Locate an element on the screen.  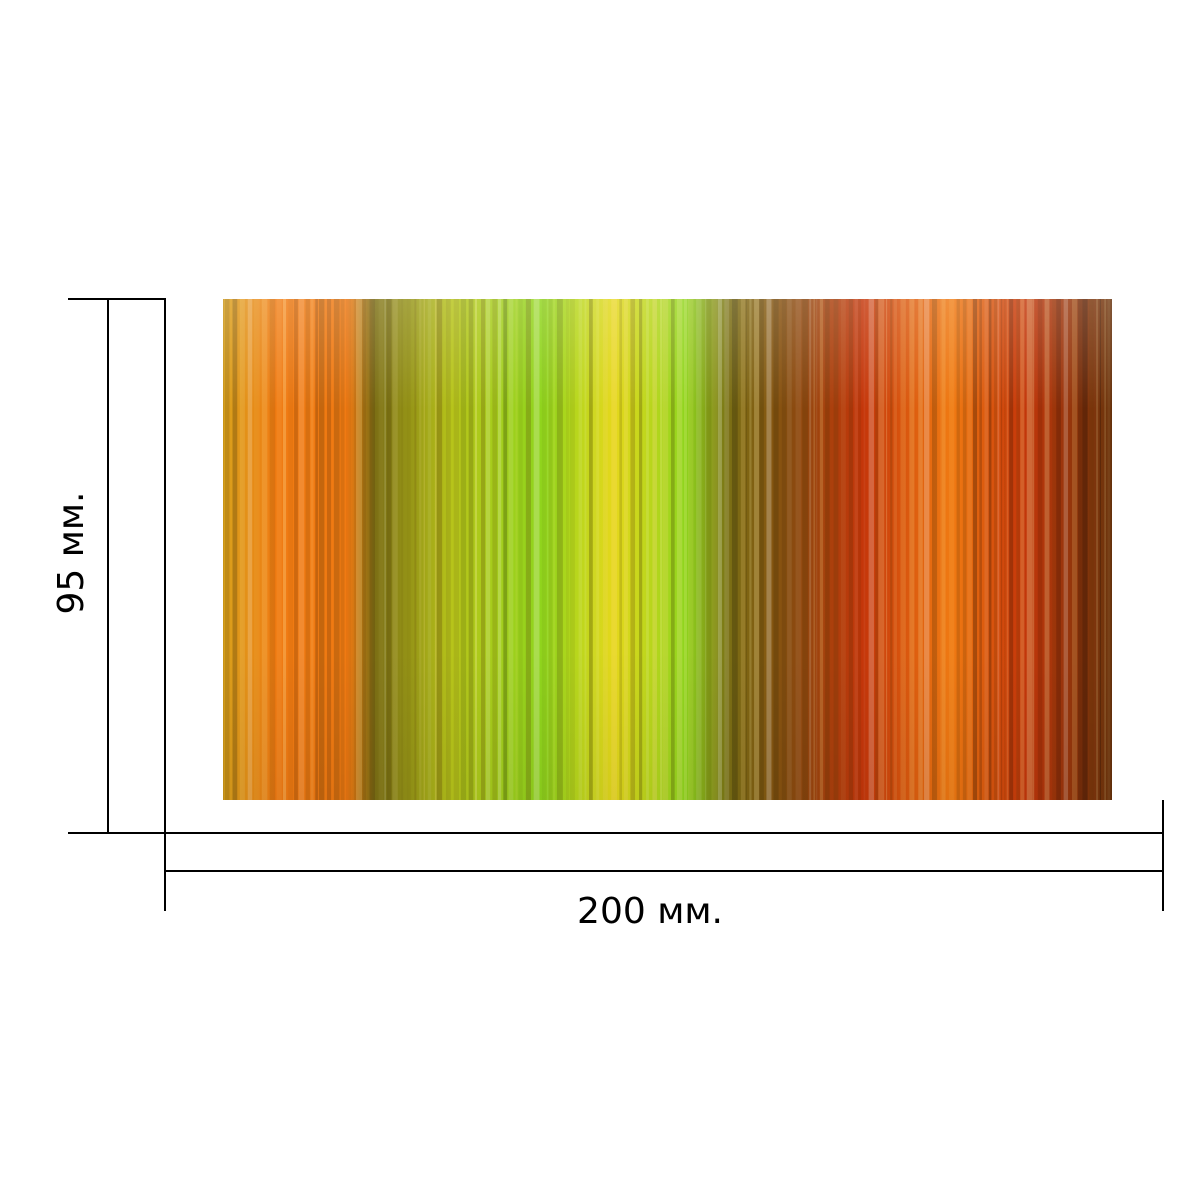
height-dimension-label: 95 мм. is located at coordinates (71, 553).